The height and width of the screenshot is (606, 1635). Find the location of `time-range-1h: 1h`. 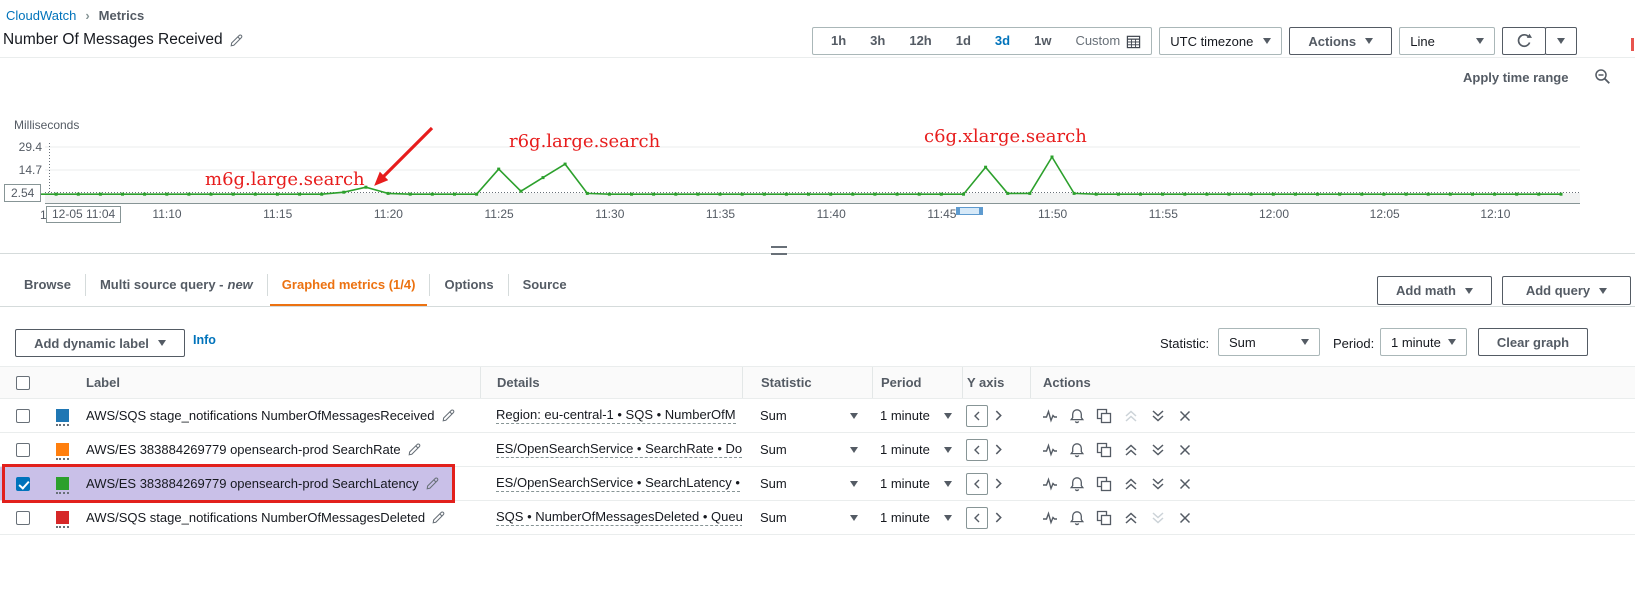

time-range-1h: 1h is located at coordinates (839, 40).